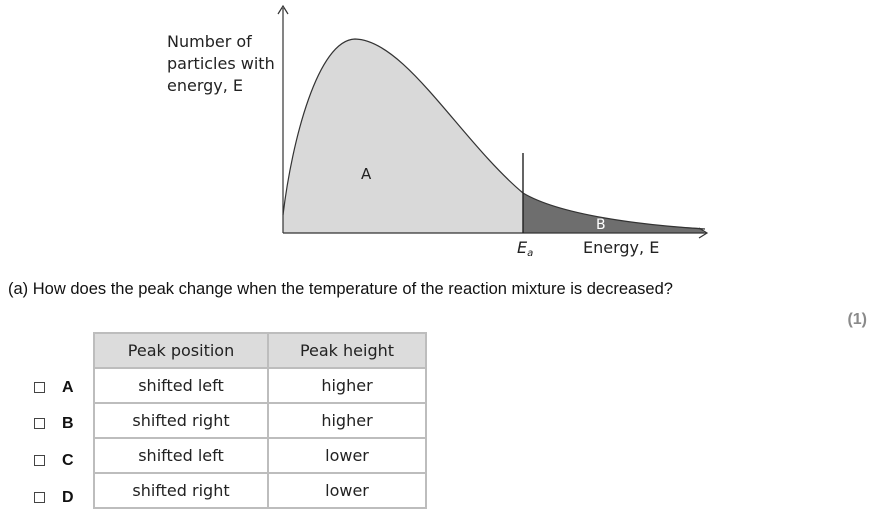  I want to click on x-axis-label: Energy, E, so click(621, 247).